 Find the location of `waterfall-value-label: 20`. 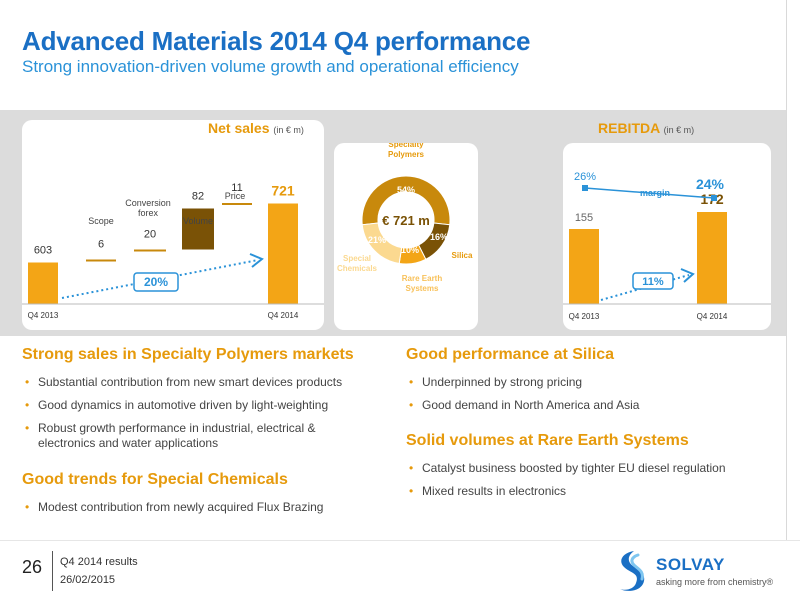

waterfall-value-label: 20 is located at coordinates (150, 235).